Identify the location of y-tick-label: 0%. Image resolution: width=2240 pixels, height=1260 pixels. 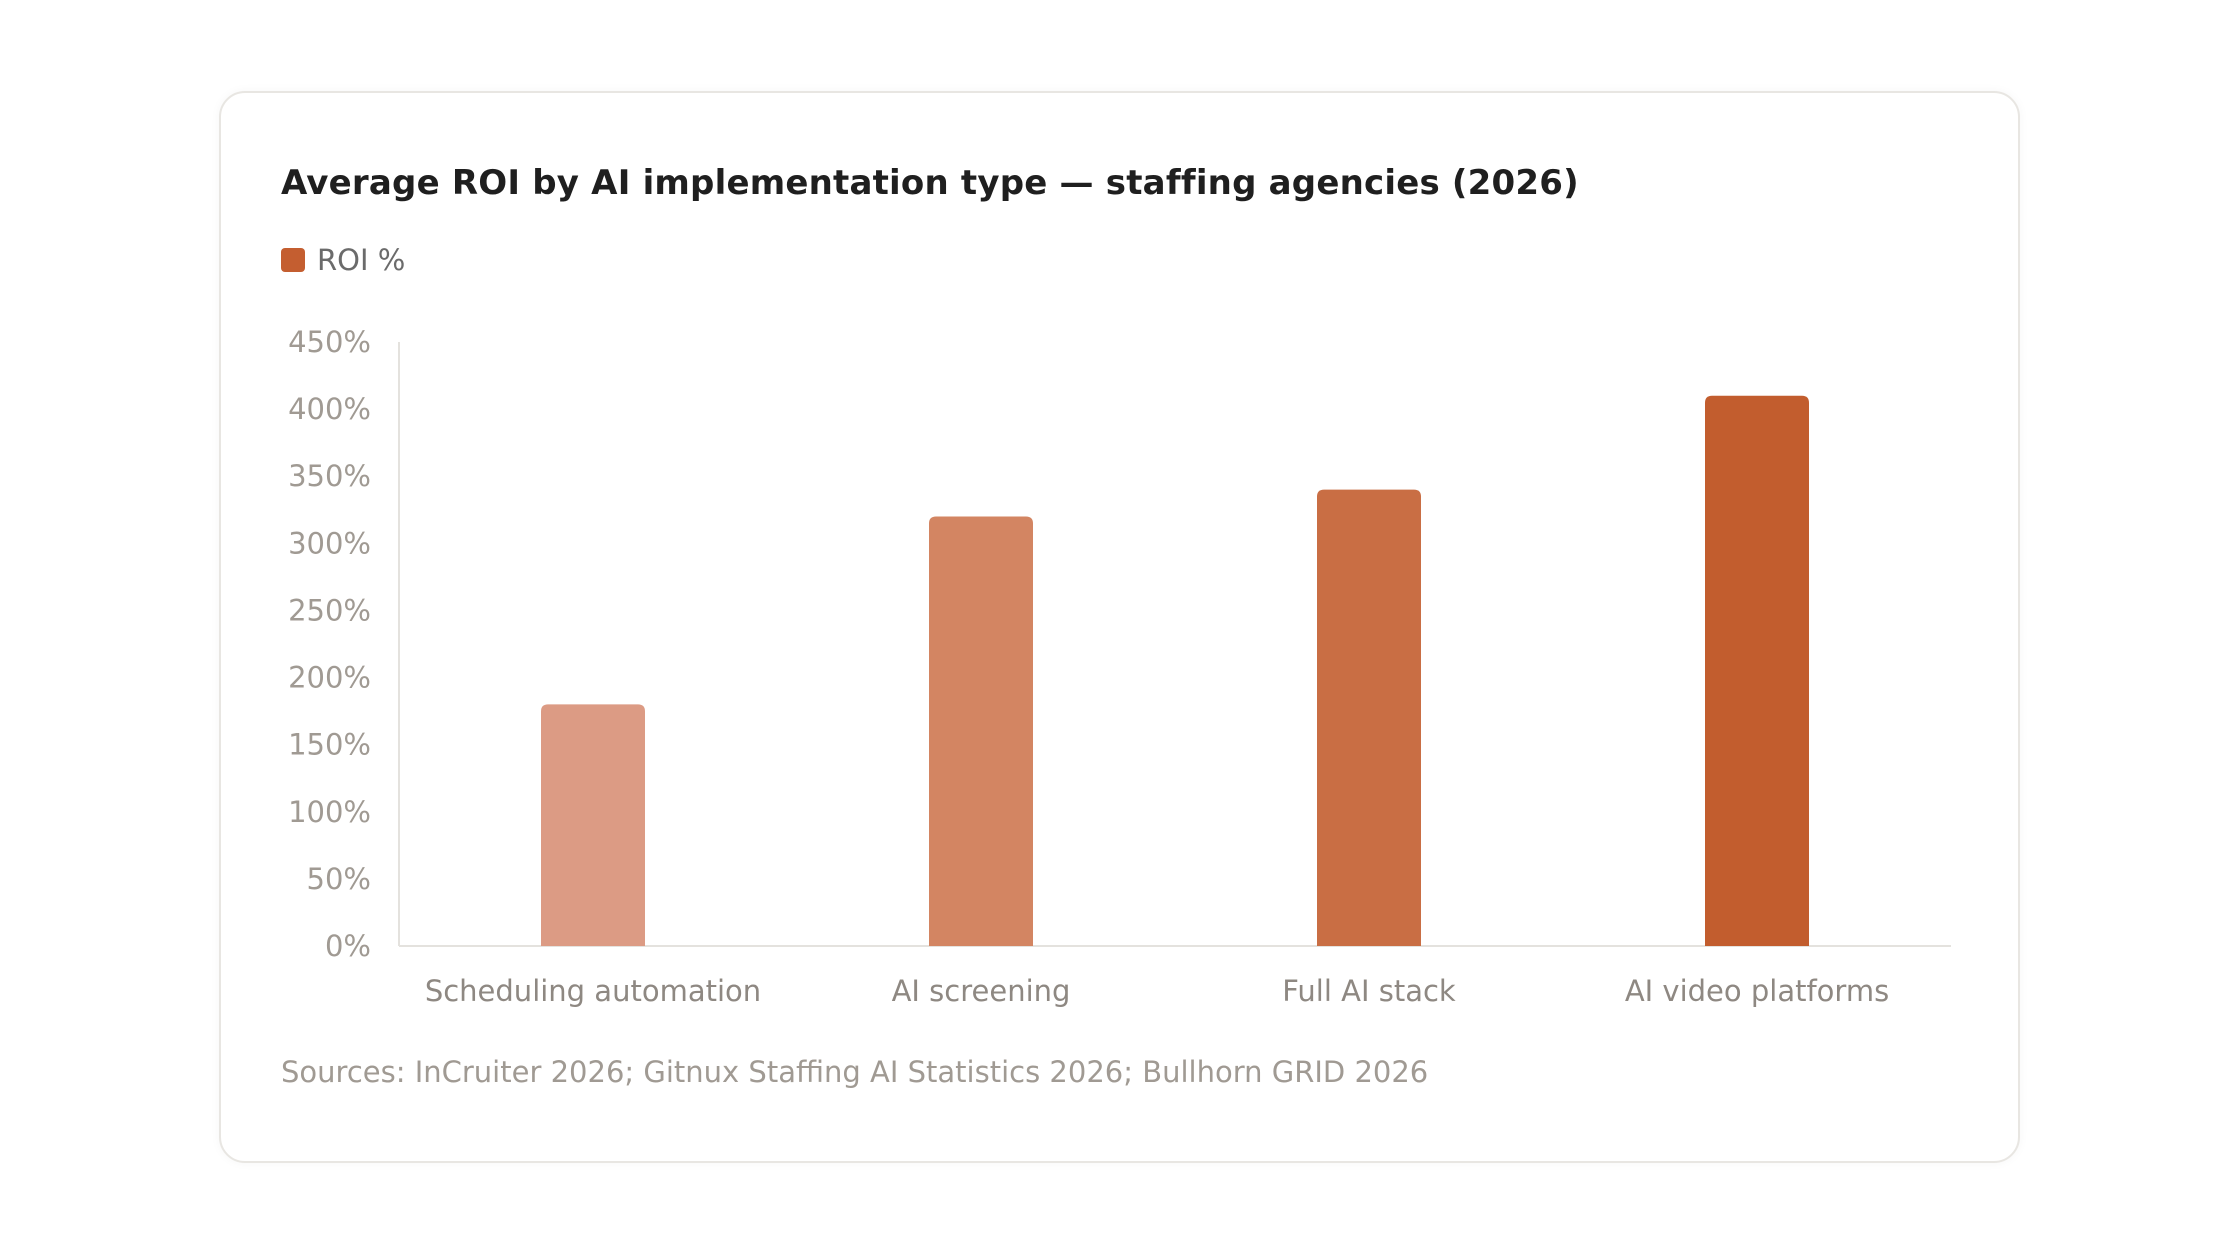
(348, 946).